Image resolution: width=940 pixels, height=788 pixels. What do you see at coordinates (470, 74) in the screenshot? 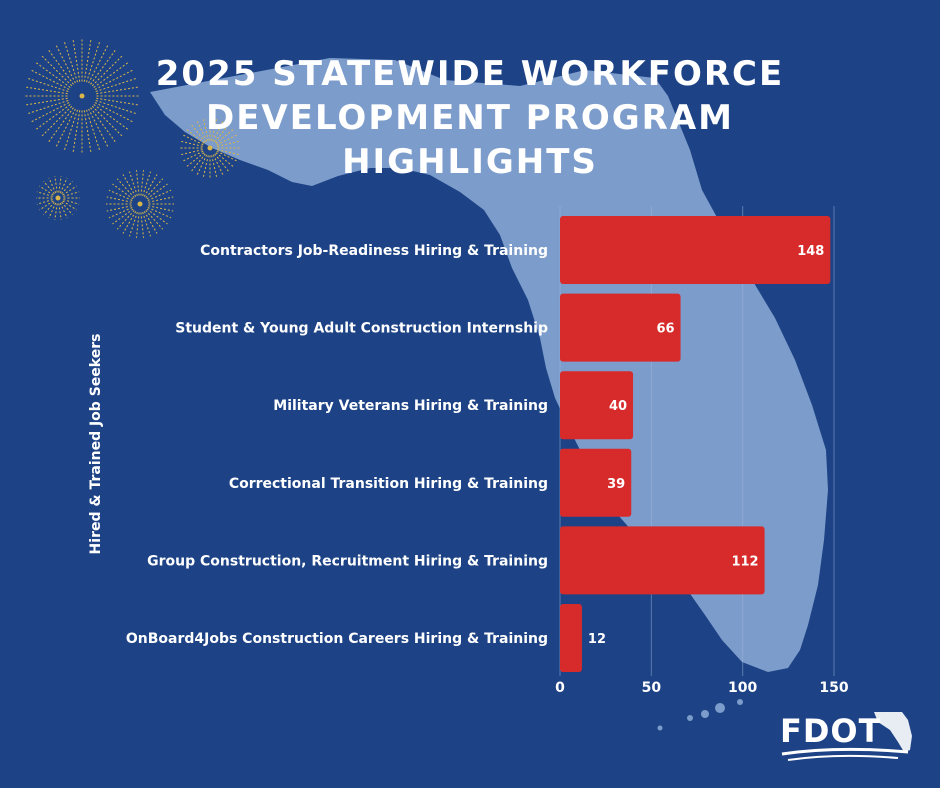
I see `title-line: 2025 STATEWIDE WORKFORCE` at bounding box center [470, 74].